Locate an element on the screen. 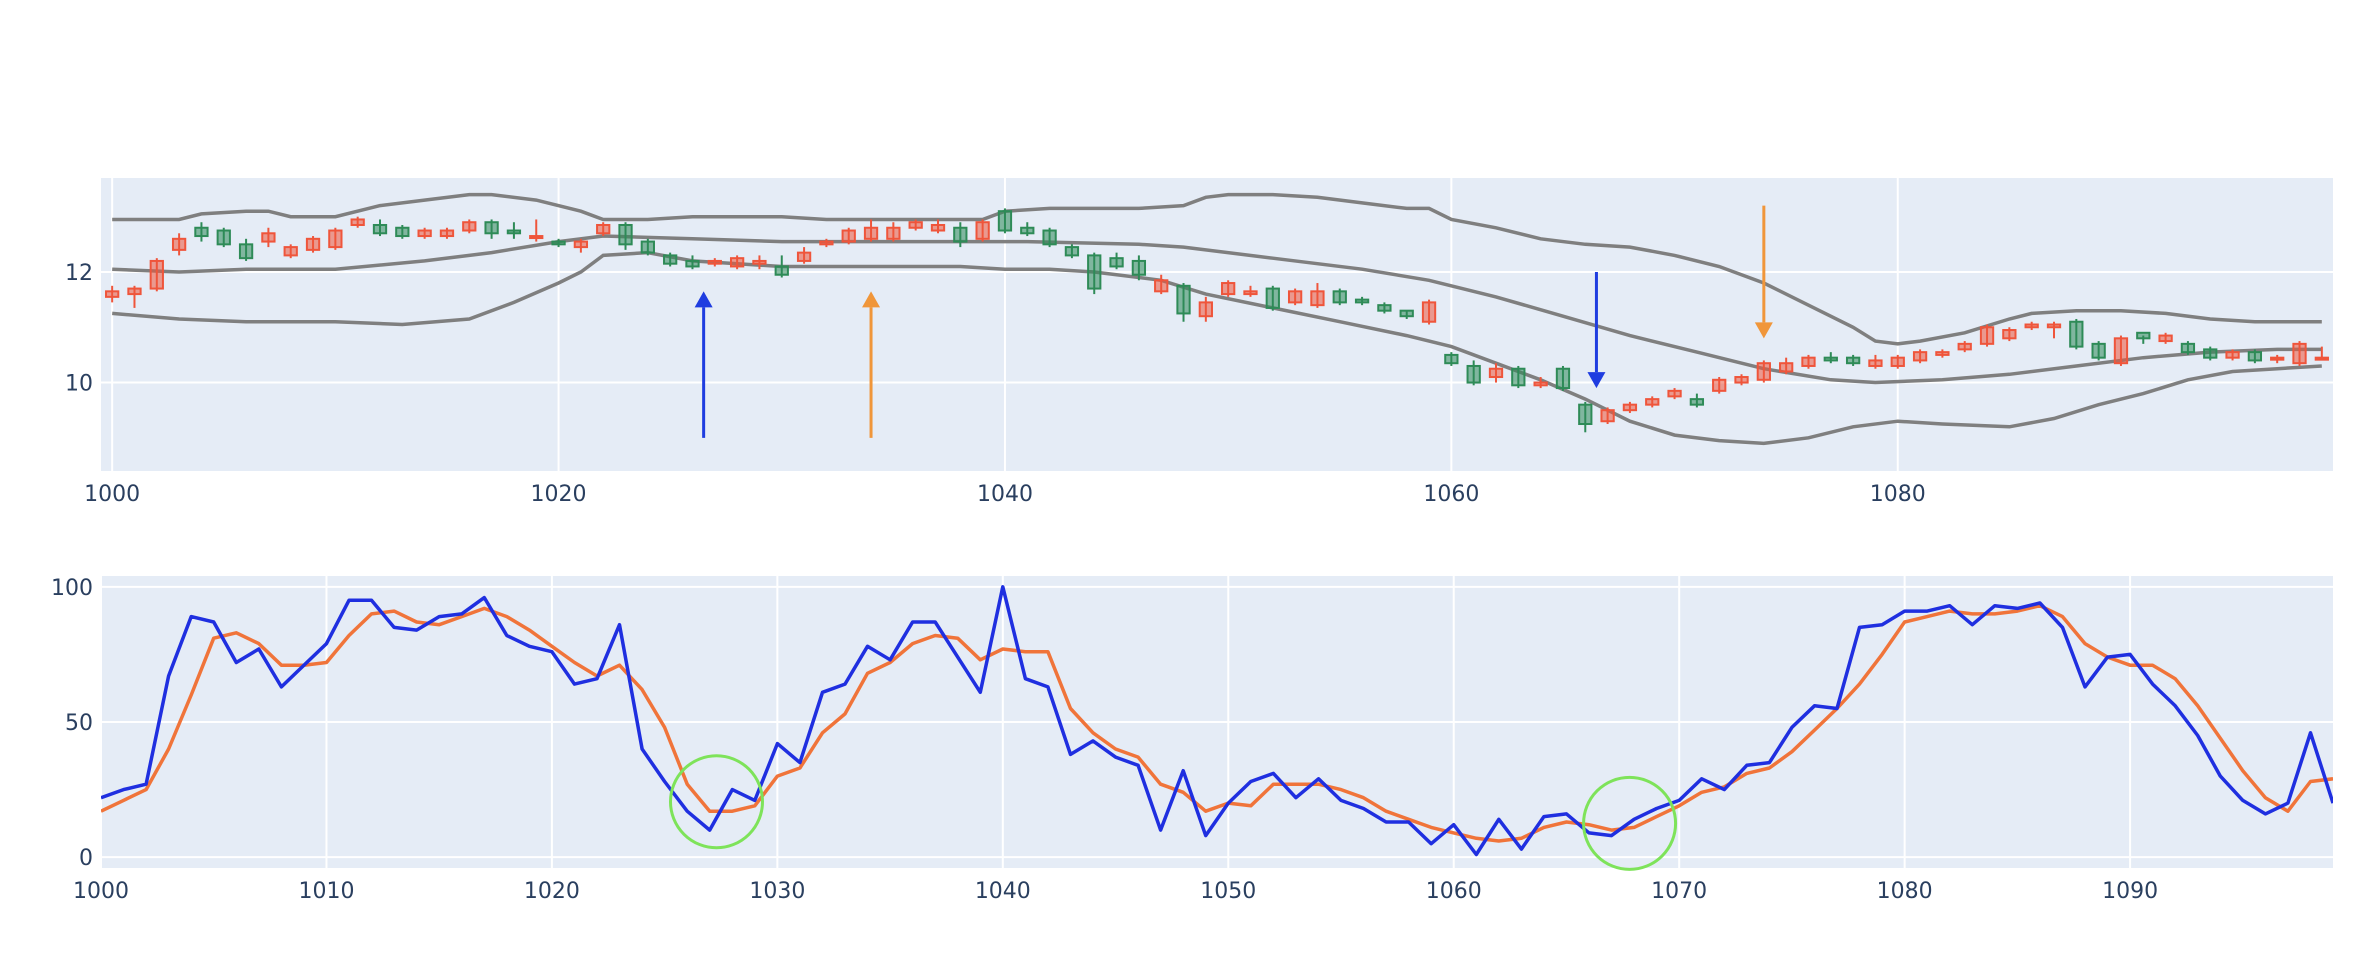 The image size is (2366, 966). x-tick-label: 1080 is located at coordinates (1905, 891).